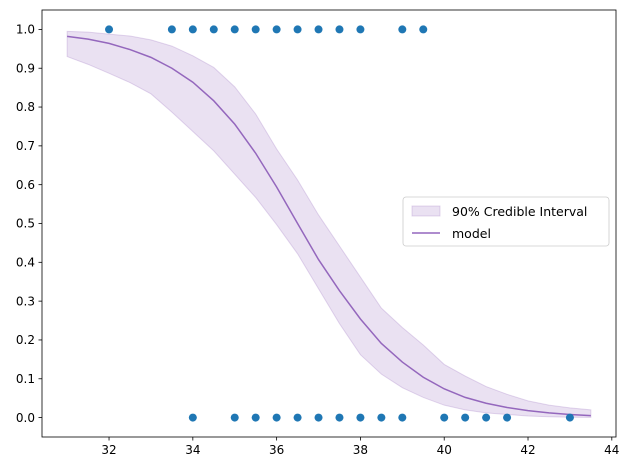 Image resolution: width=629 pixels, height=470 pixels. Describe the element at coordinates (444, 450) in the screenshot. I see `x-tick-label: 40` at that location.